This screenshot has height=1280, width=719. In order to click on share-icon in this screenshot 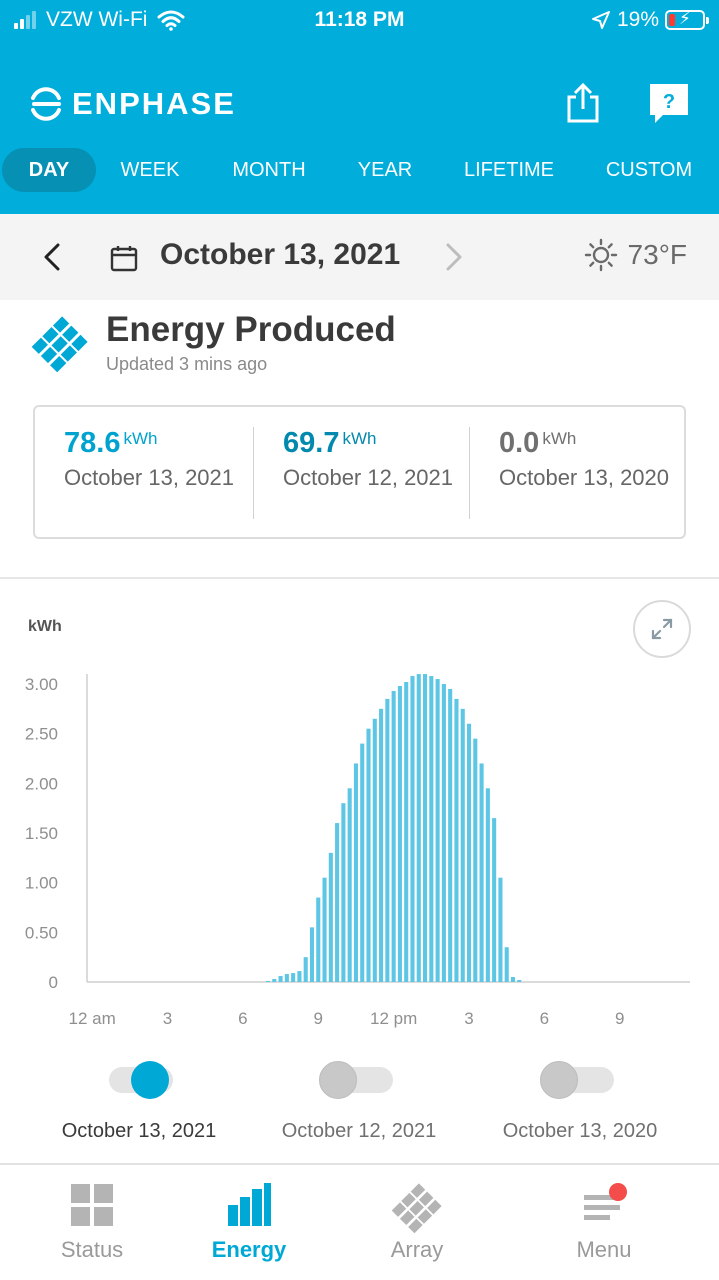, I will do `click(583, 102)`.